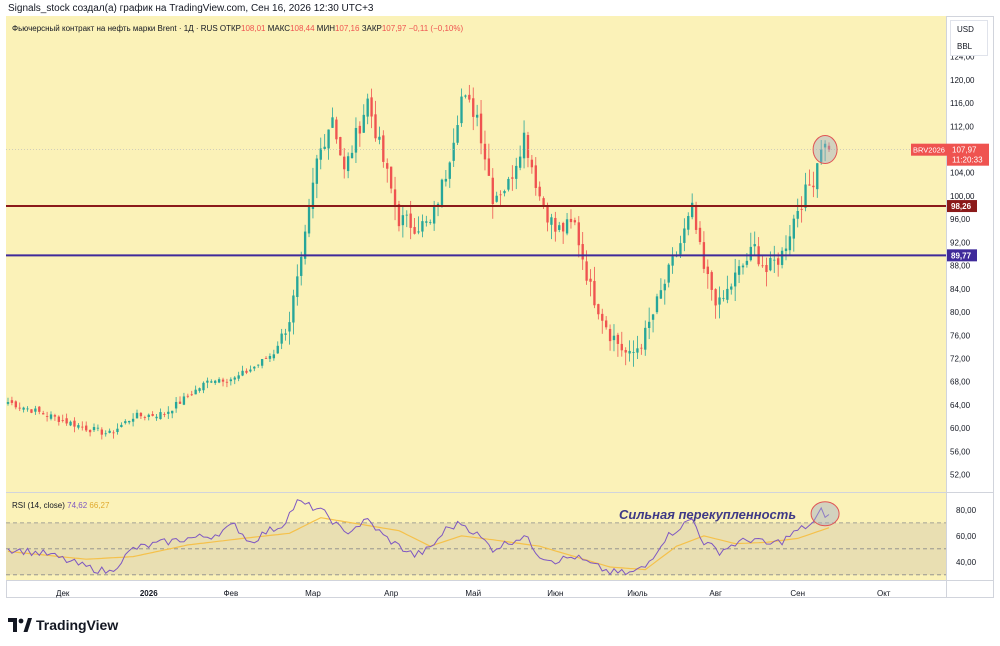 The image size is (1000, 646). Describe the element at coordinates (825, 514) in the screenshot. I see `rsi-highlight-circle` at that location.